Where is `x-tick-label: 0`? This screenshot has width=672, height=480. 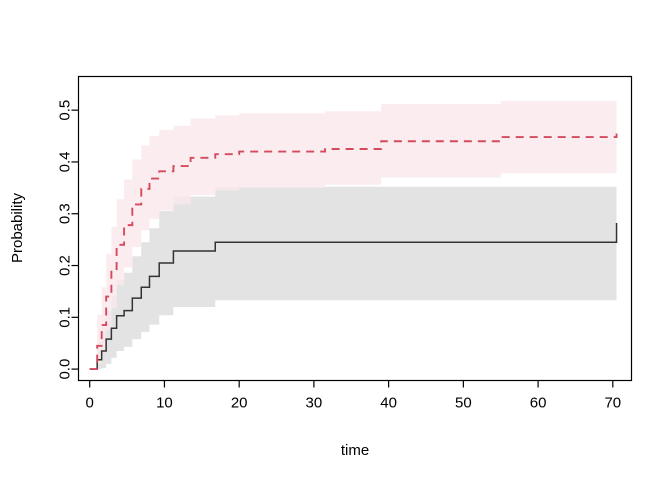 x-tick-label: 0 is located at coordinates (90, 403).